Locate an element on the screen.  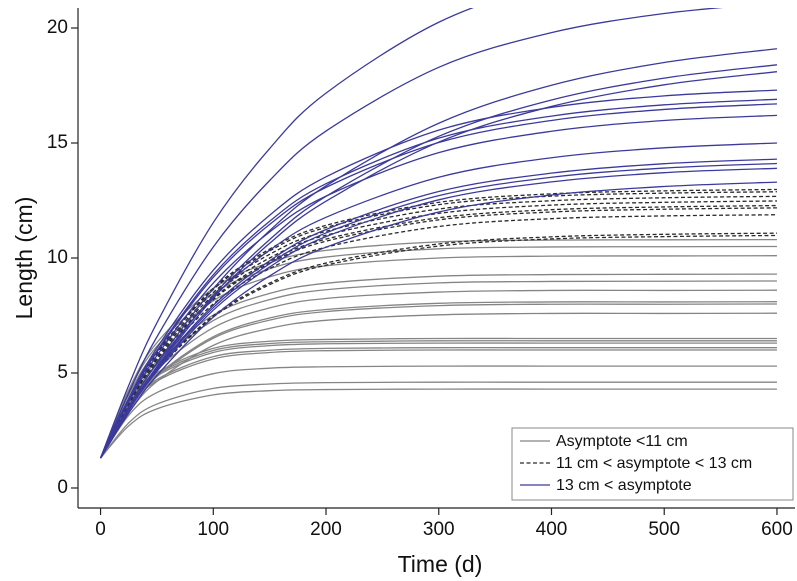
x-axis-title: Time (d) is located at coordinates (440, 564).